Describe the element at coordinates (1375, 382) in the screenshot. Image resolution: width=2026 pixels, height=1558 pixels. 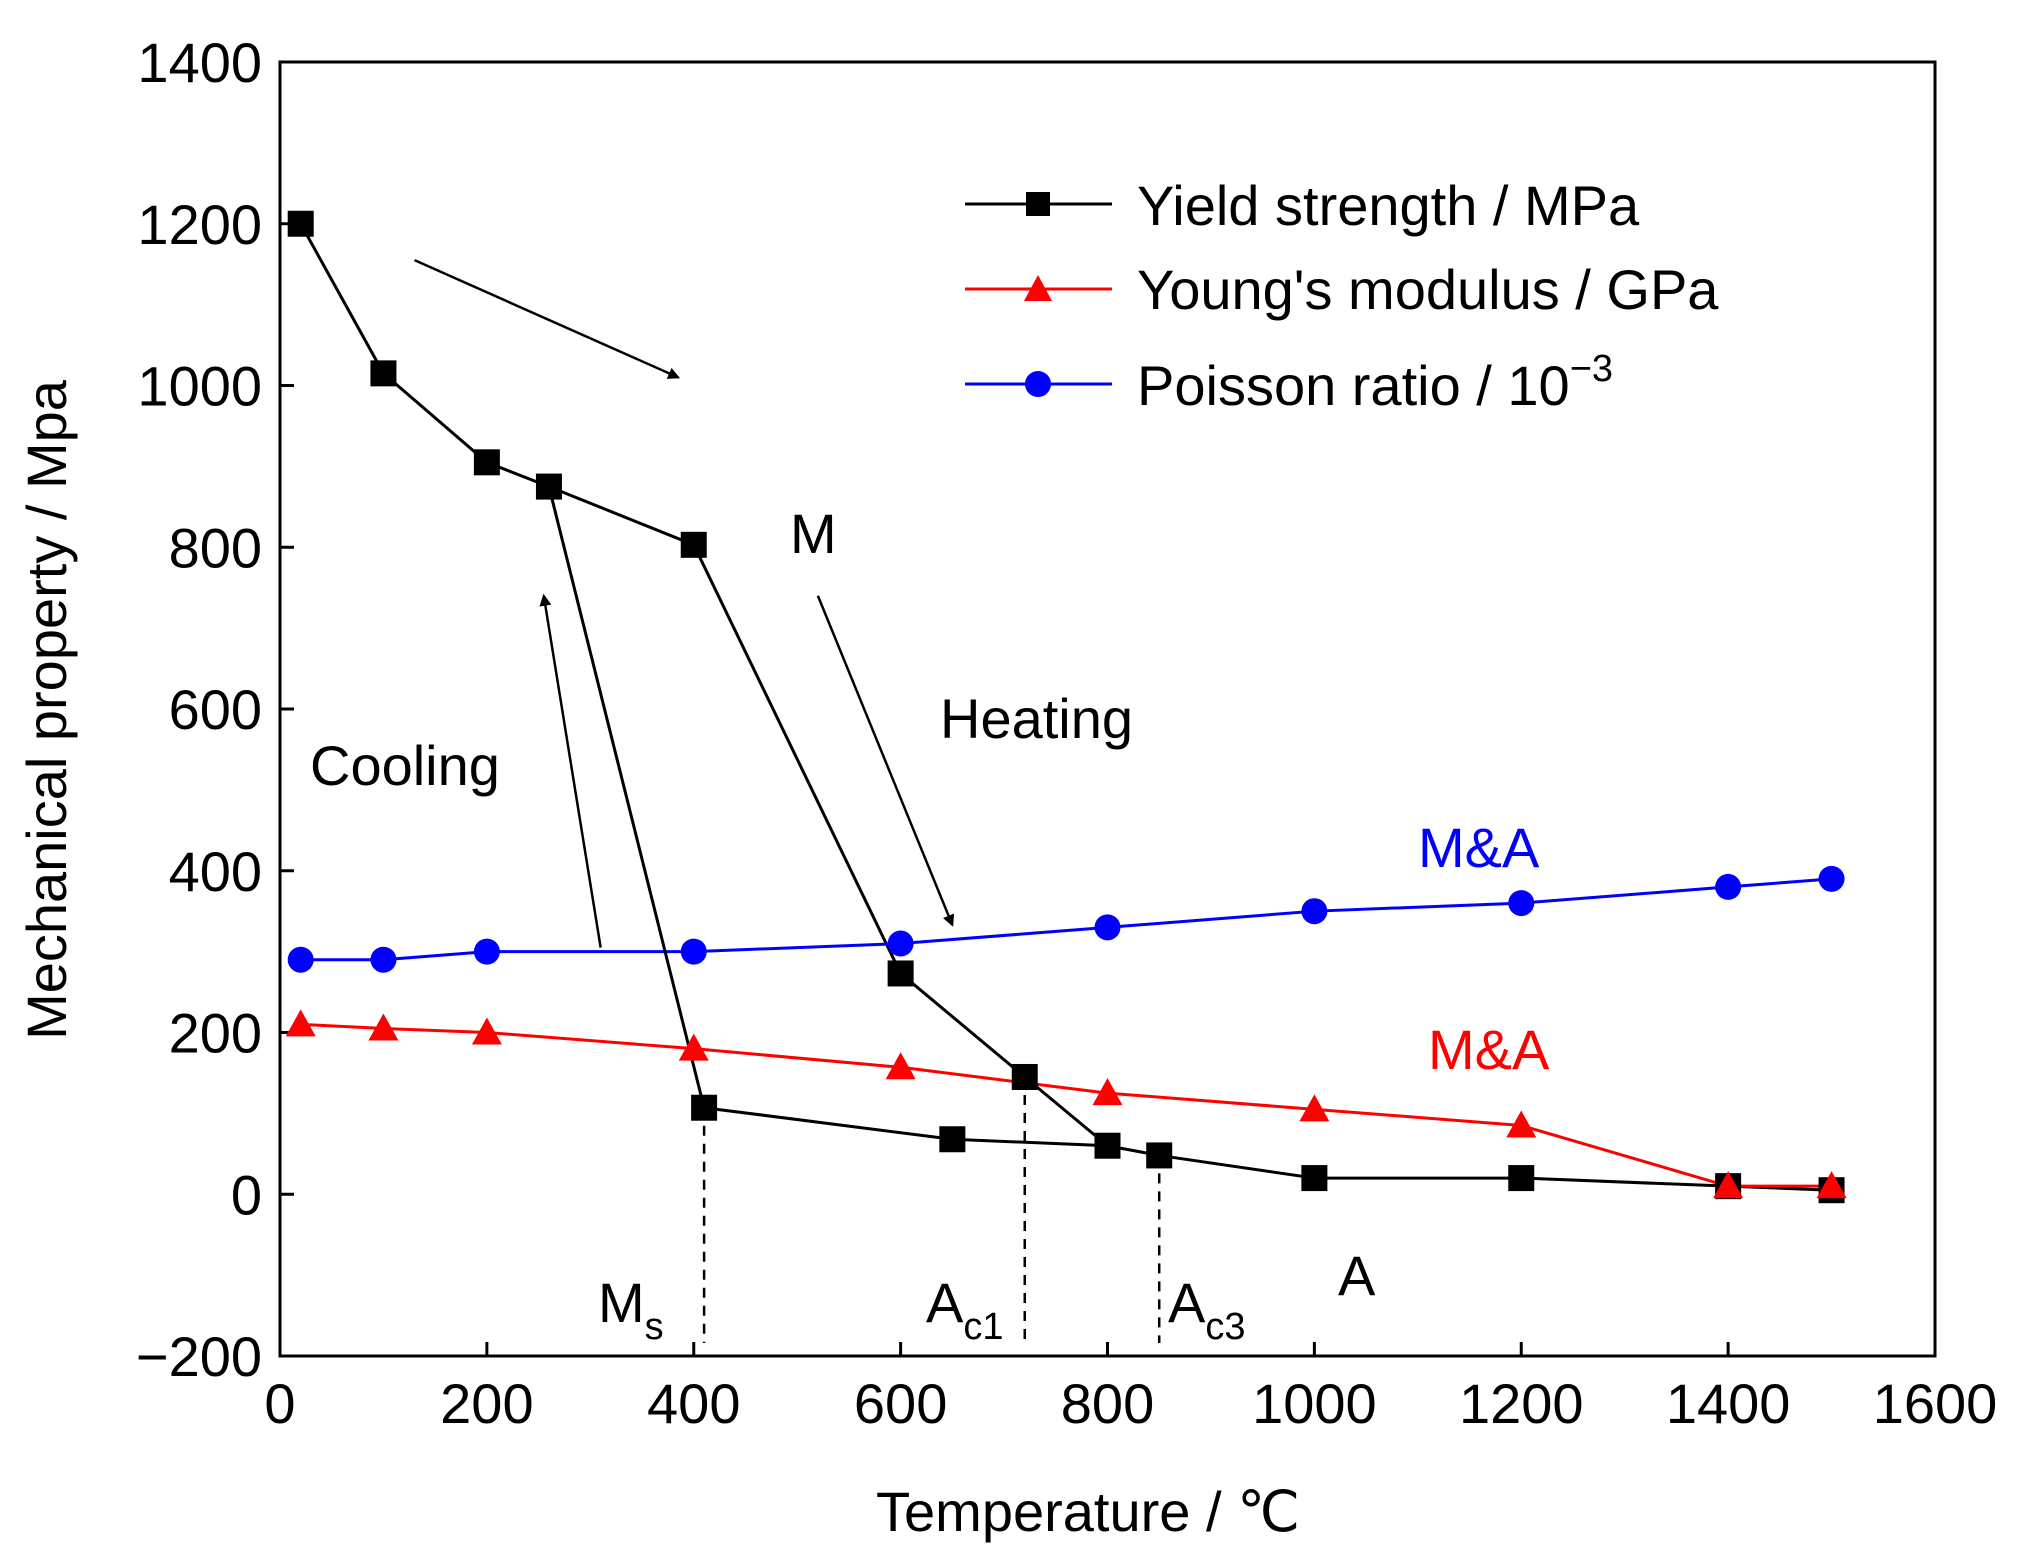
I see `legend-poisson-label: Poisson ratio / 10−3` at that location.